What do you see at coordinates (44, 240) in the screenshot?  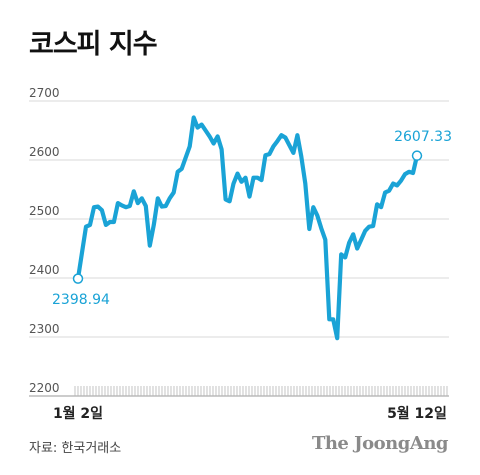 I see `y-axis-tick-labels: 2200 2300 2400 2500 2600 2700` at bounding box center [44, 240].